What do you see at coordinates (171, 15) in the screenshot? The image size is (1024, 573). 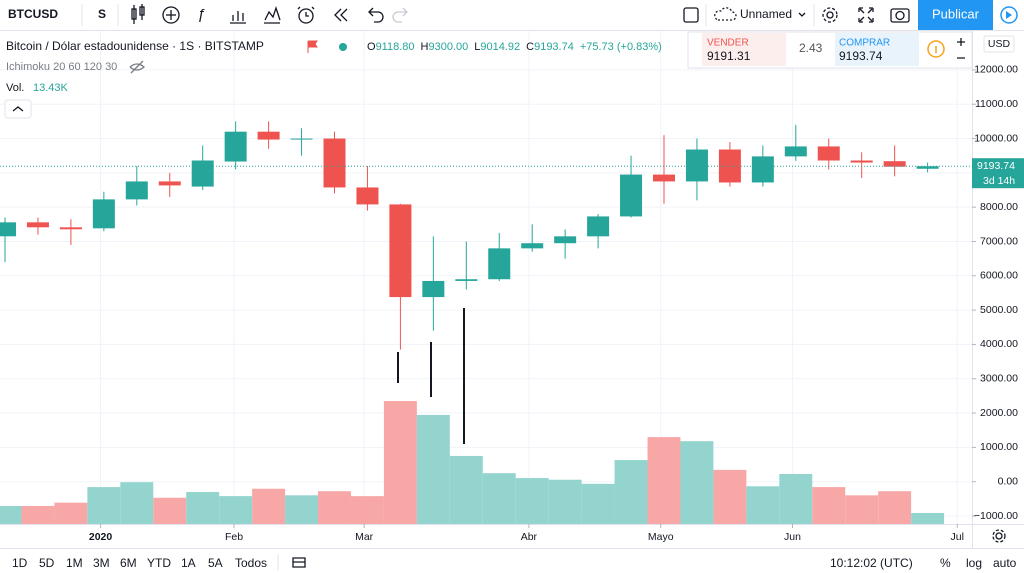 I see `indicators-icon` at bounding box center [171, 15].